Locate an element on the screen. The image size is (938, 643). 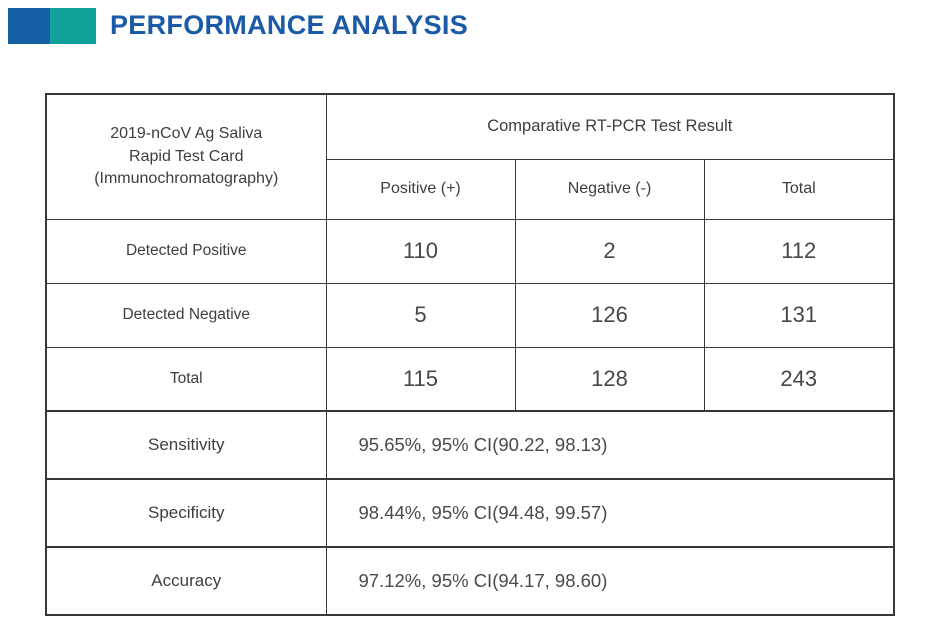
cell-value: 243 is located at coordinates (799, 379).